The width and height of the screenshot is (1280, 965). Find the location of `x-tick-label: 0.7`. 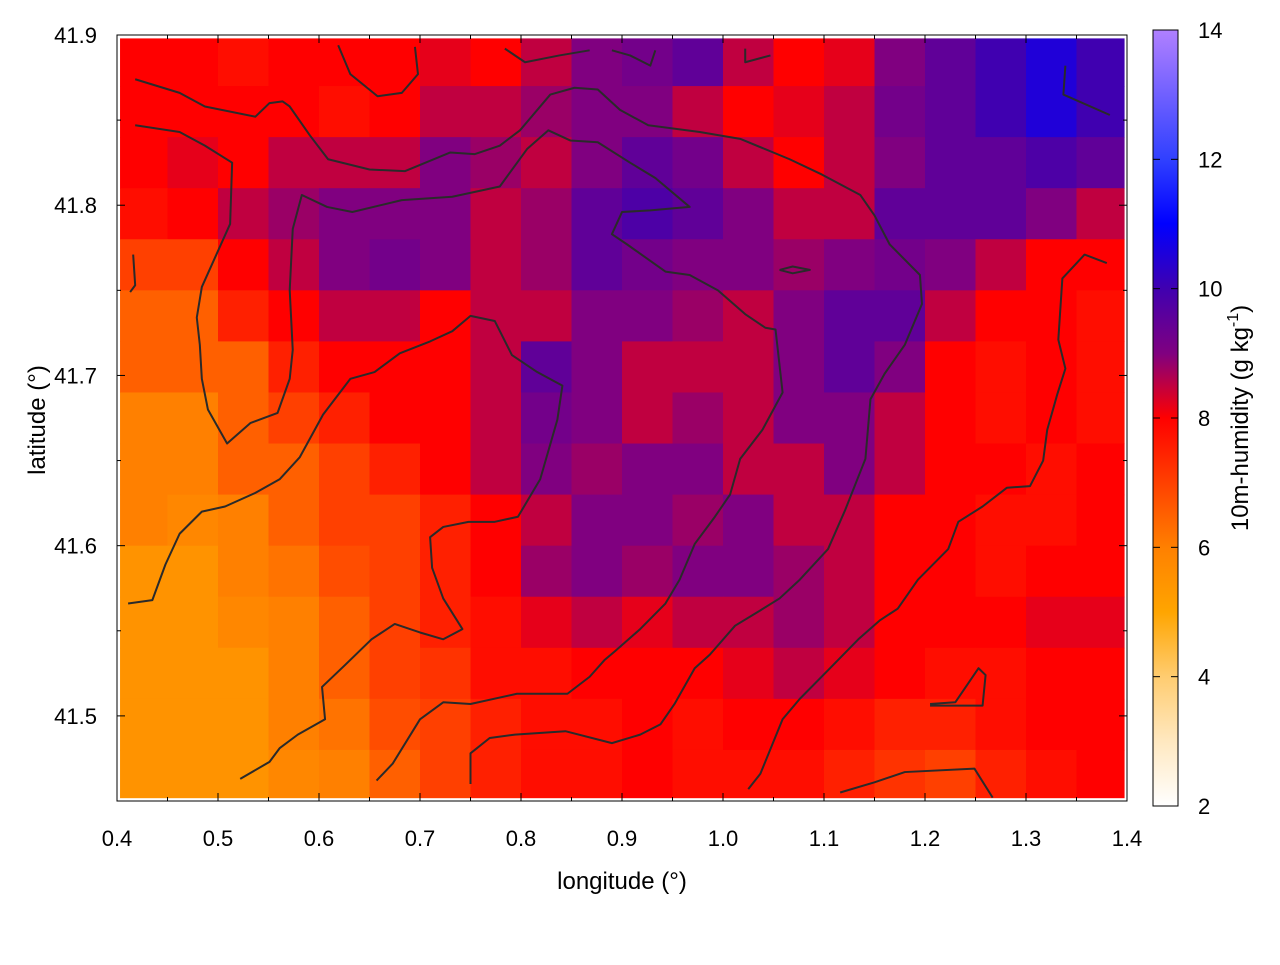

x-tick-label: 0.7 is located at coordinates (420, 838).